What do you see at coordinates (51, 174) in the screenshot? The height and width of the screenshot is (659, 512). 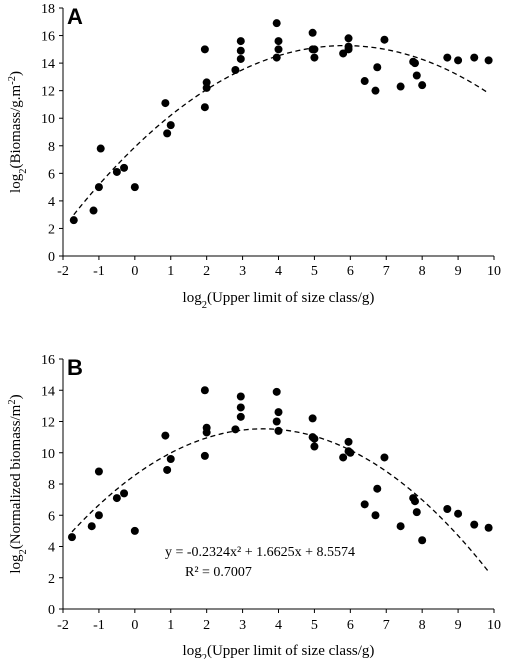 I see `y-tick-label: 6` at bounding box center [51, 174].